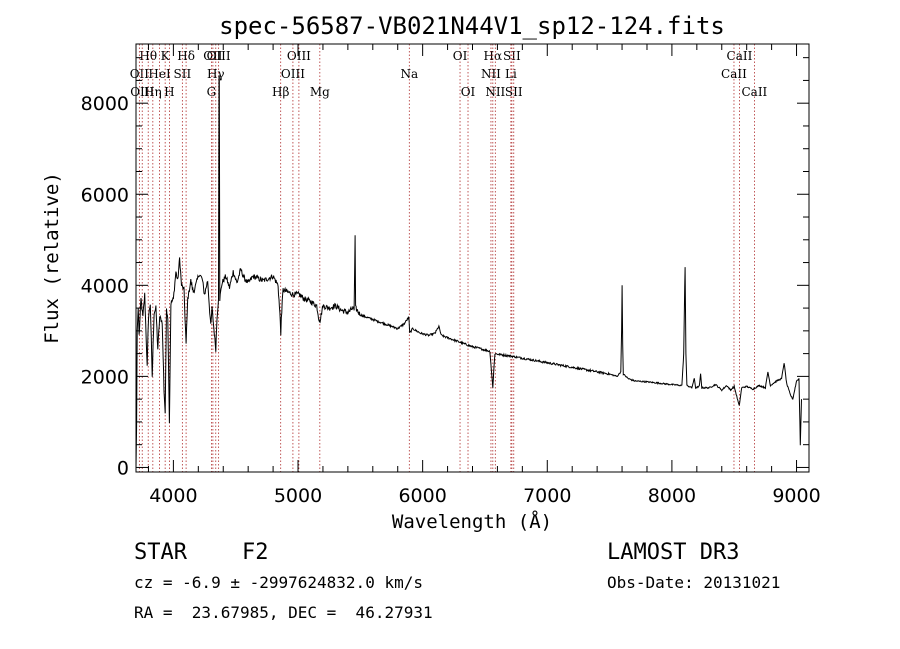 This screenshot has height=649, width=900. Describe the element at coordinates (255, 552) in the screenshot. I see `object-subclass: F2` at that location.